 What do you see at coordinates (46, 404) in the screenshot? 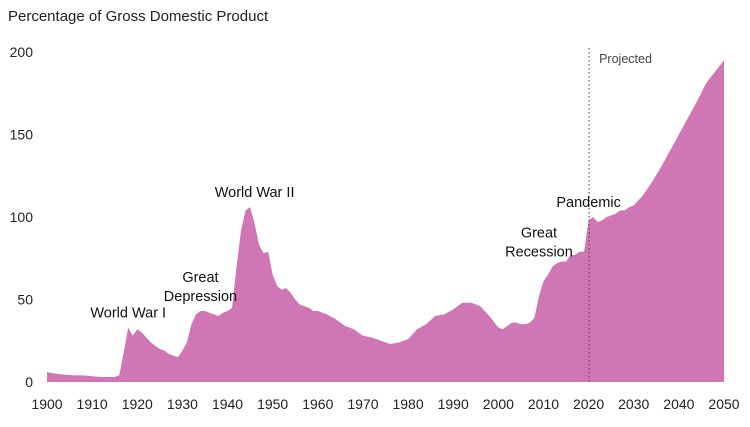
I see `x-tick-label: 1900` at bounding box center [46, 404].